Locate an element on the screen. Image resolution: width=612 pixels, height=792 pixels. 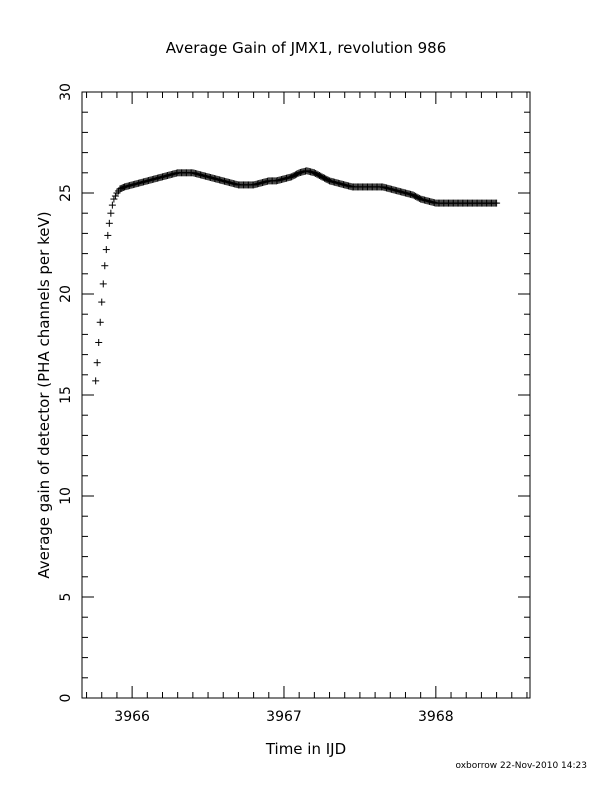
y-tick-label: 5 is located at coordinates (66, 597).